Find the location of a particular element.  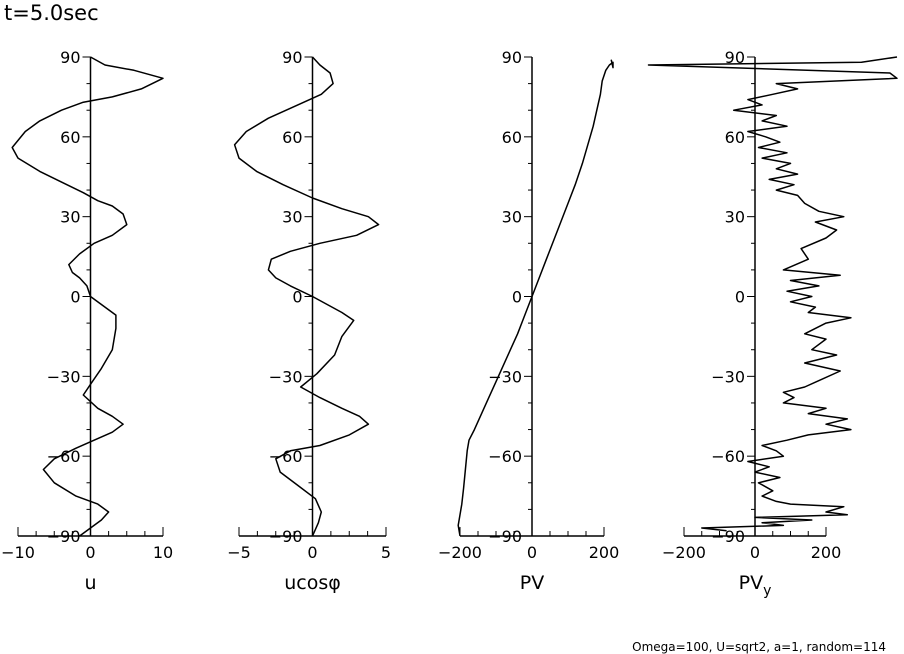

panel-3-y-tick-label: 30 is located at coordinates (512, 217).